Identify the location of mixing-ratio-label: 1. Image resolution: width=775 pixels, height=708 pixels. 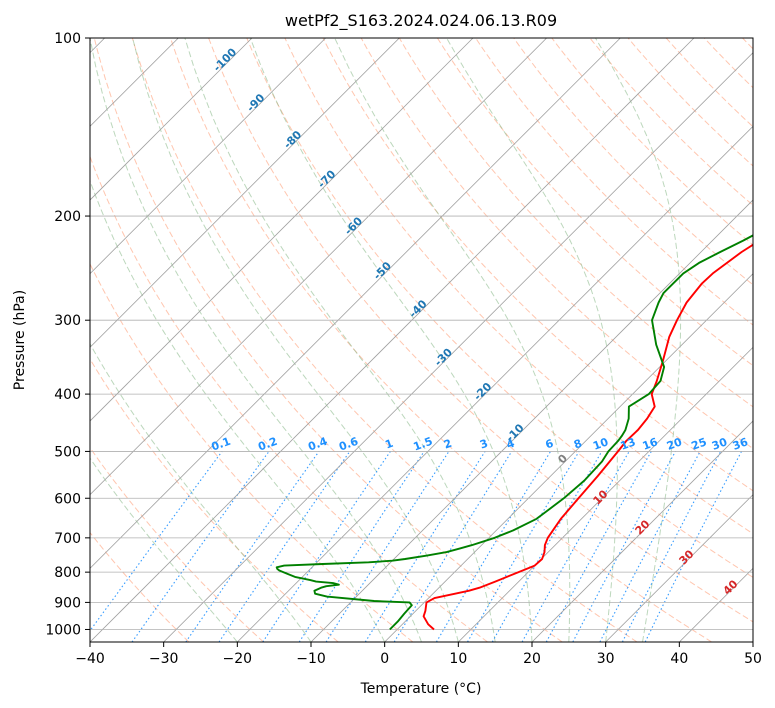
(389, 444).